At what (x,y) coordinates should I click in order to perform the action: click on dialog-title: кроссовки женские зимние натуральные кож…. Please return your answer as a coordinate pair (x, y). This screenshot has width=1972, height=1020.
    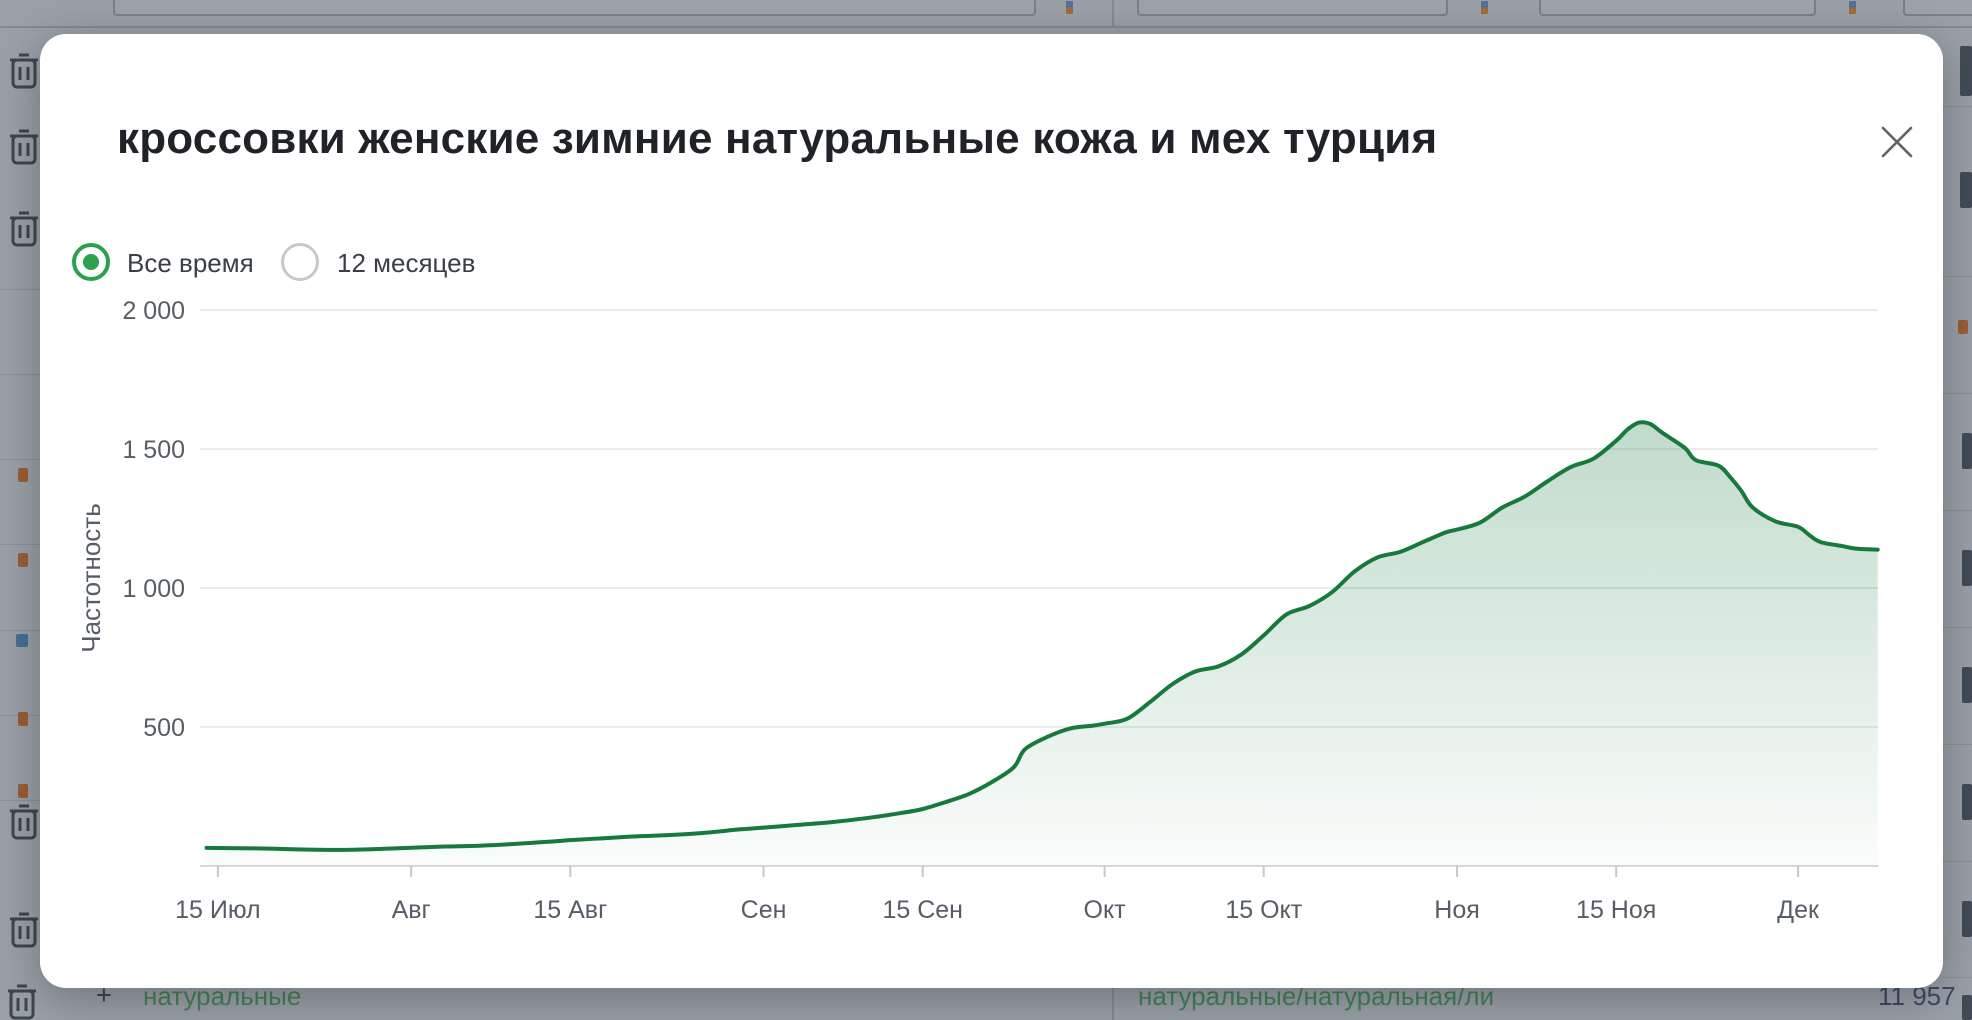
    Looking at the image, I should click on (777, 138).